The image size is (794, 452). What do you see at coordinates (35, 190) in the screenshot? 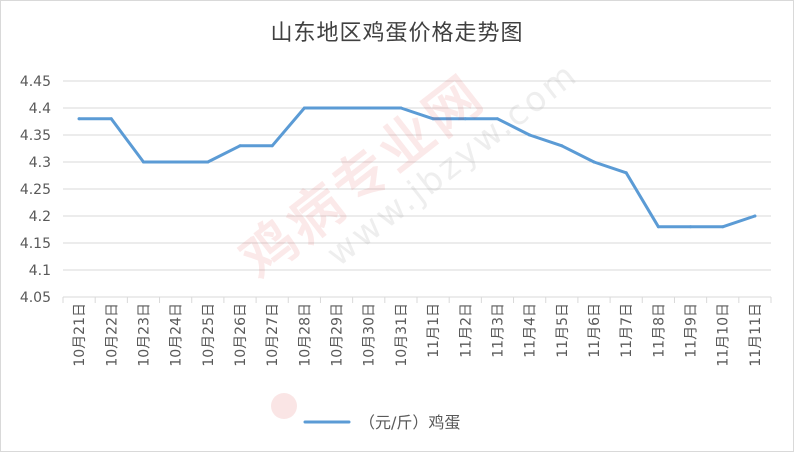
I see `y-tick-label: 4.25` at bounding box center [35, 190].